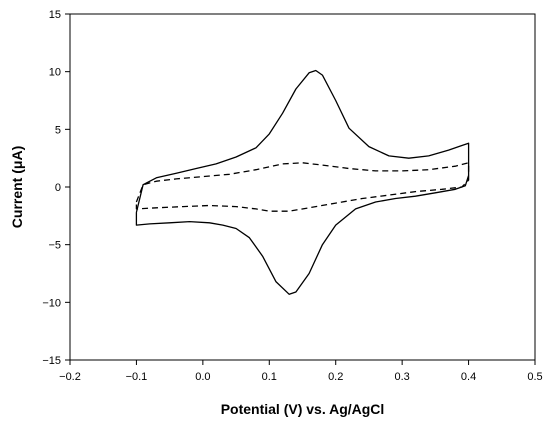 The width and height of the screenshot is (550, 428). I want to click on dashed-voltammogram-line, so click(302, 187).